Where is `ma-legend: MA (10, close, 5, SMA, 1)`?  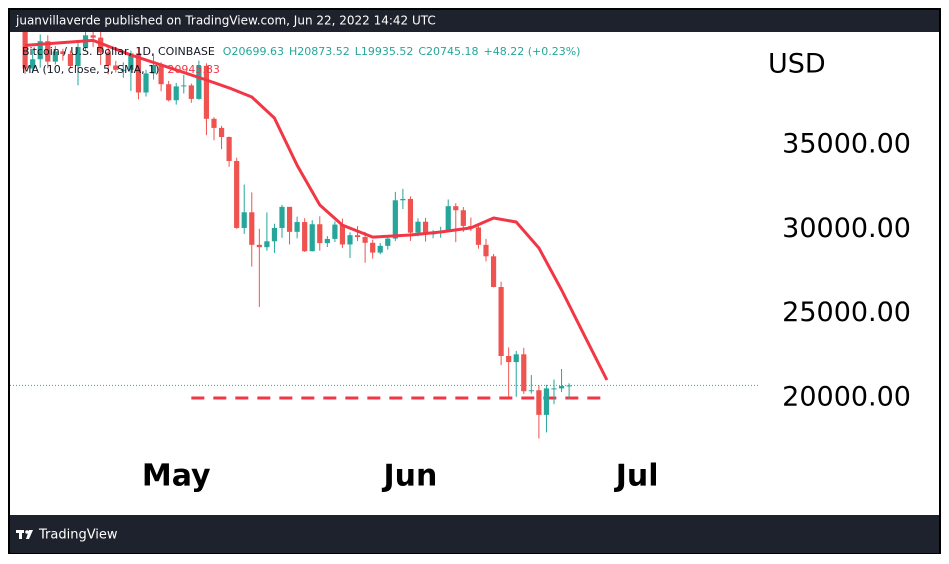 ma-legend: MA (10, close, 5, SMA, 1) is located at coordinates (90, 69).